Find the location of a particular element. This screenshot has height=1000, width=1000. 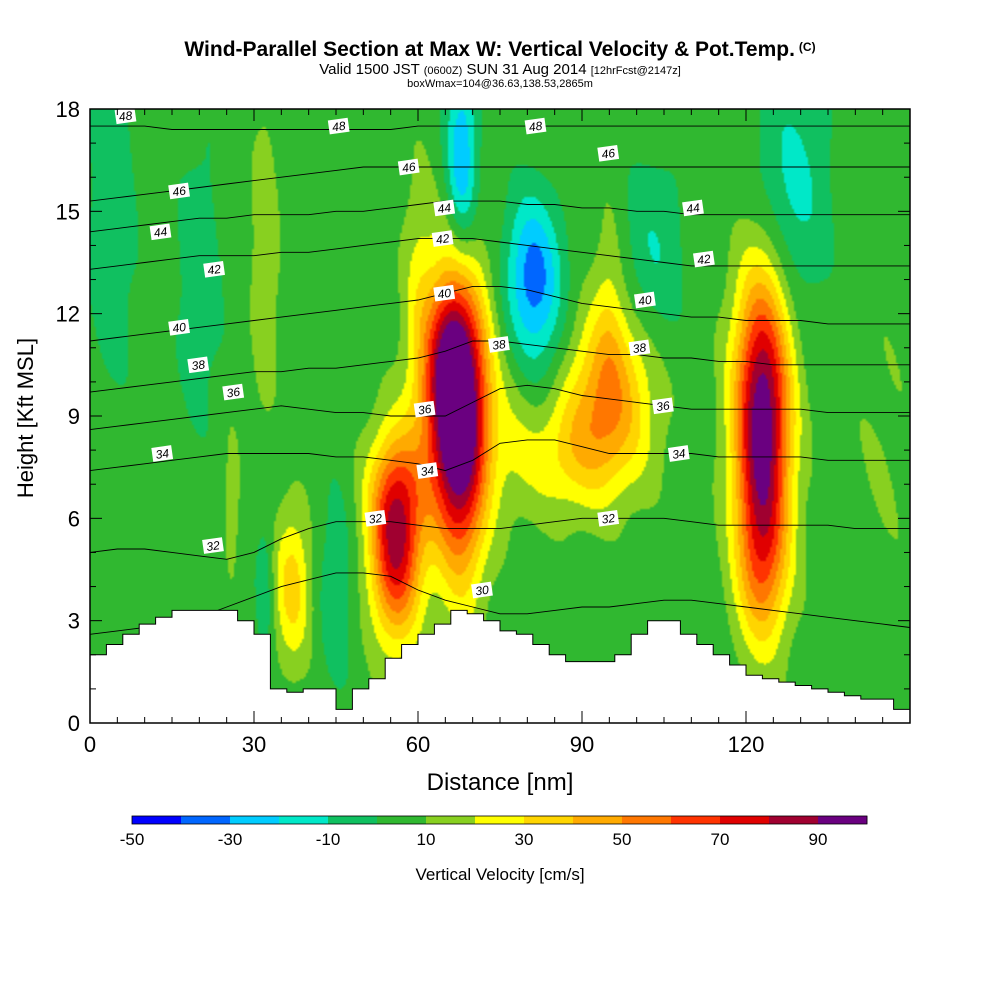

y-tick-label: 0 is located at coordinates (74, 723).